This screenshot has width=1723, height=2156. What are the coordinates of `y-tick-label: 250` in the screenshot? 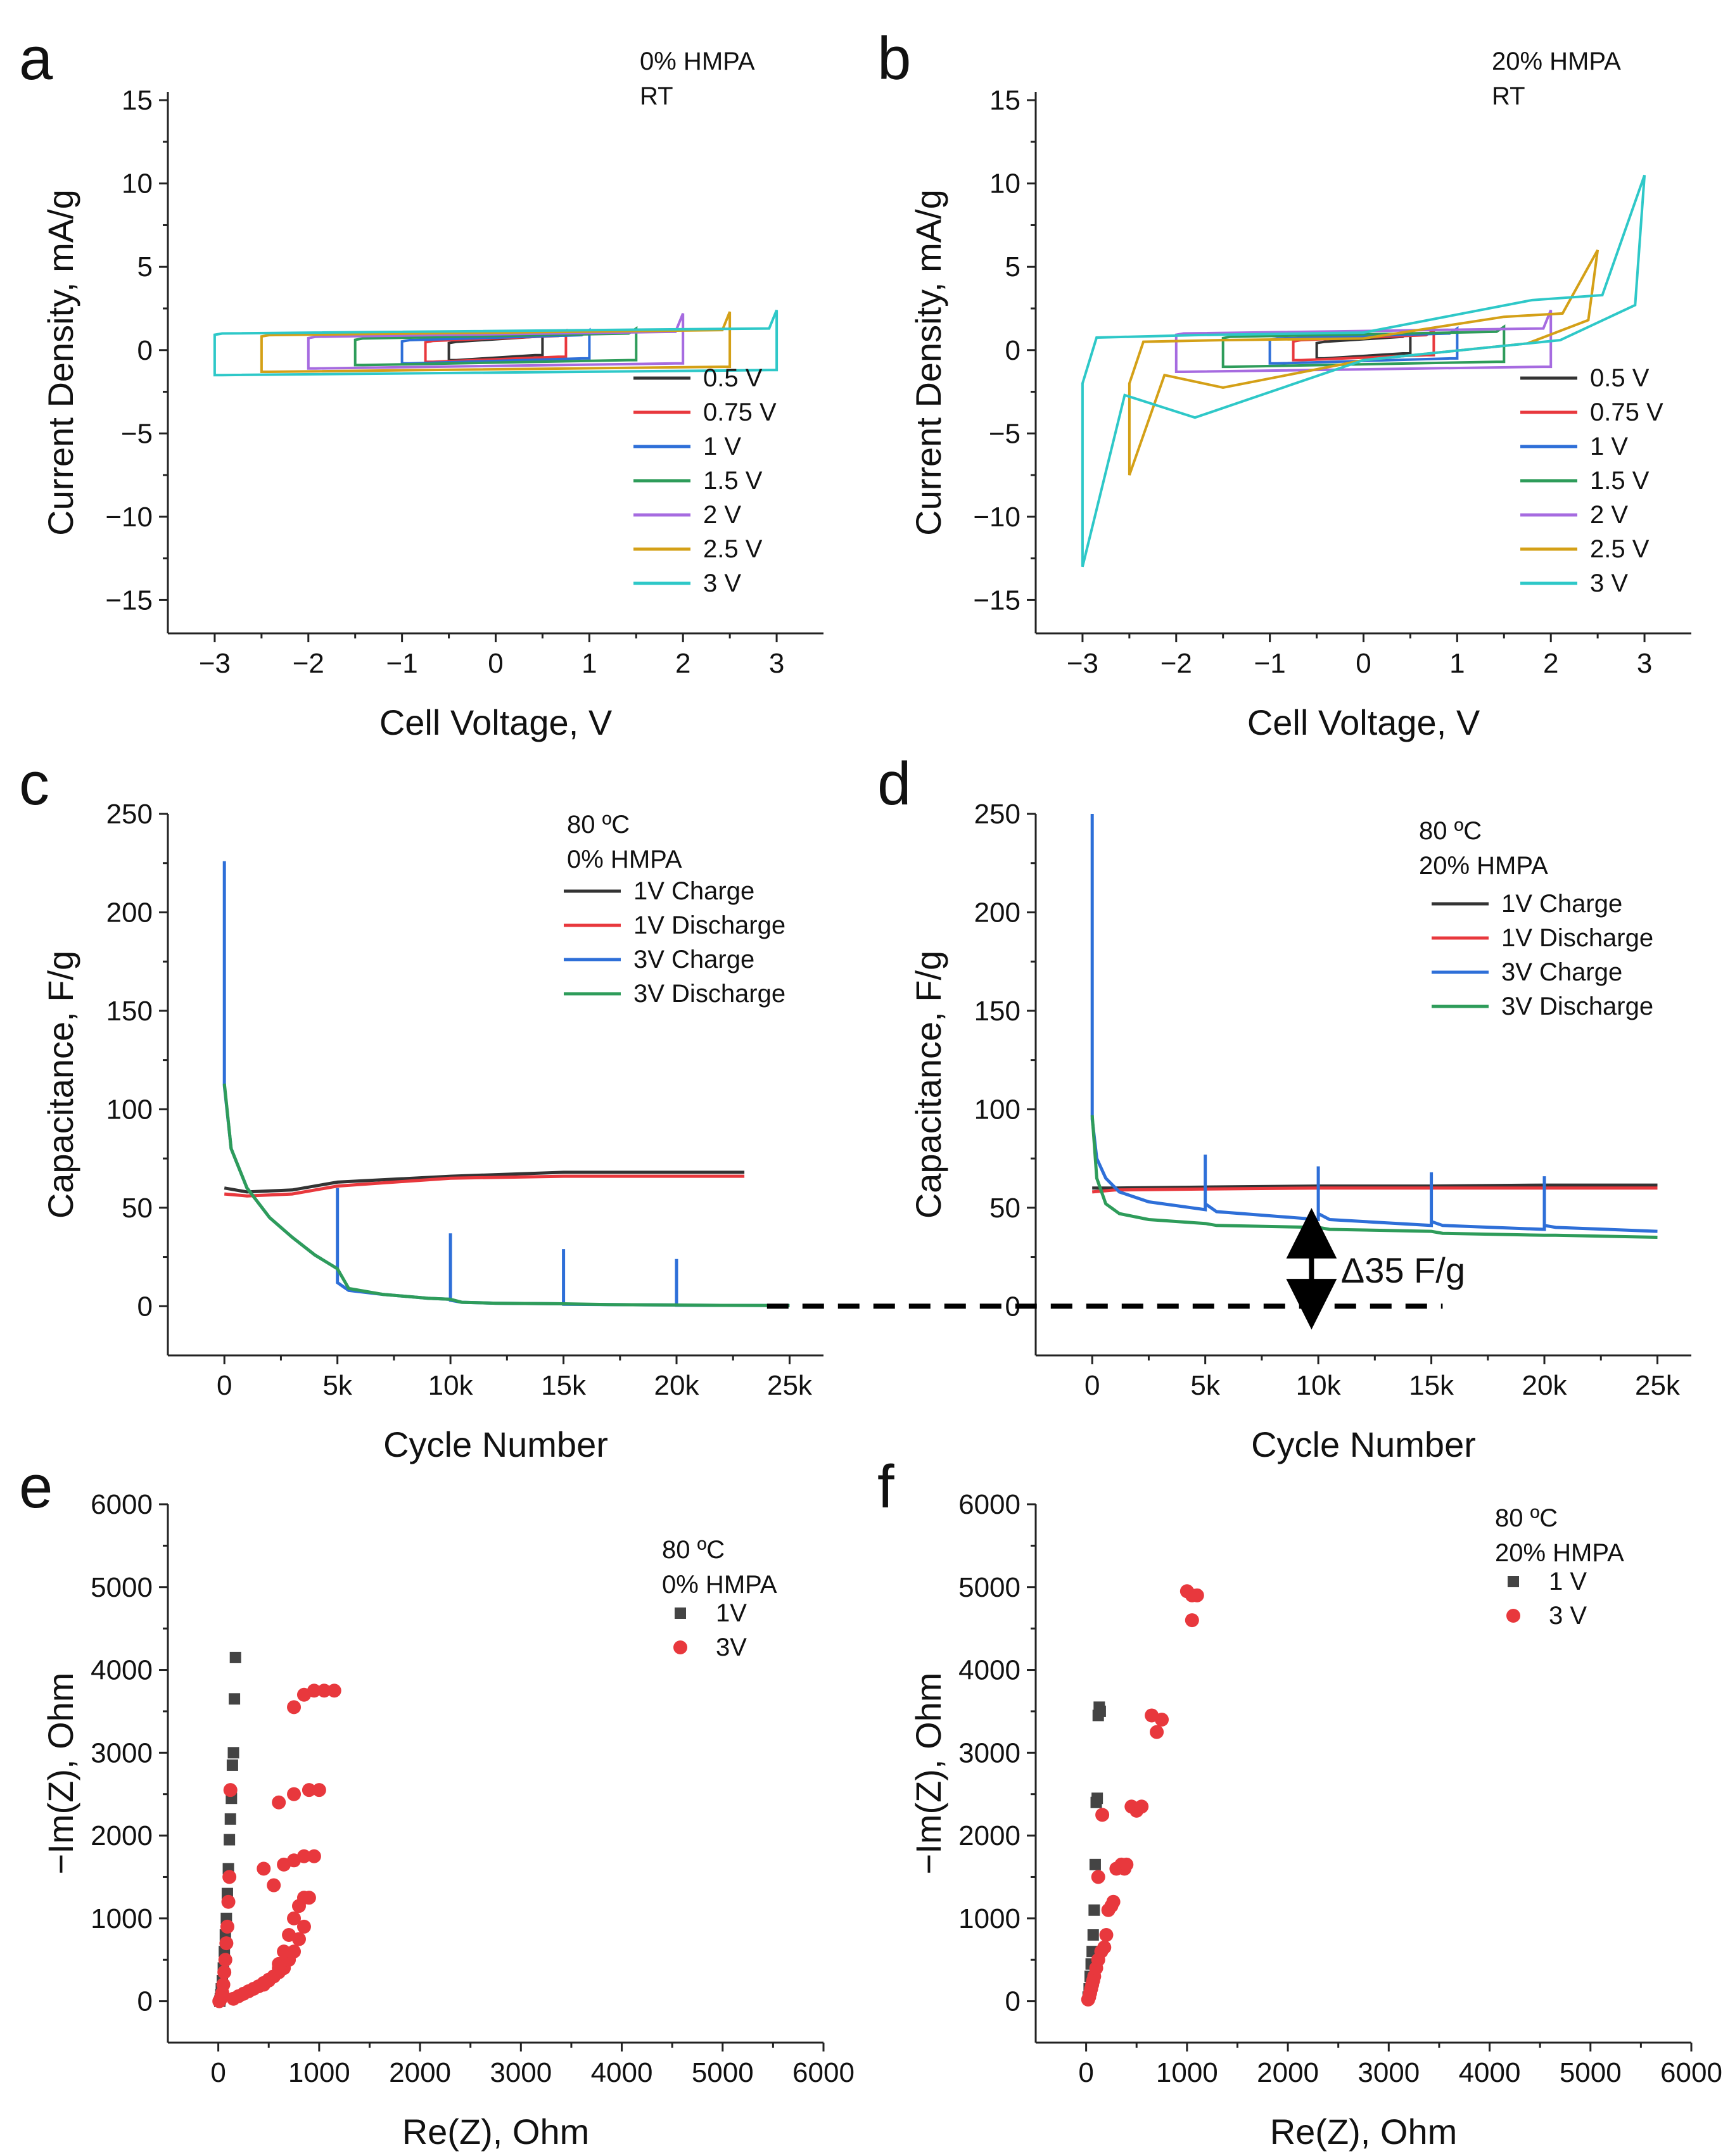 It's located at (129, 814).